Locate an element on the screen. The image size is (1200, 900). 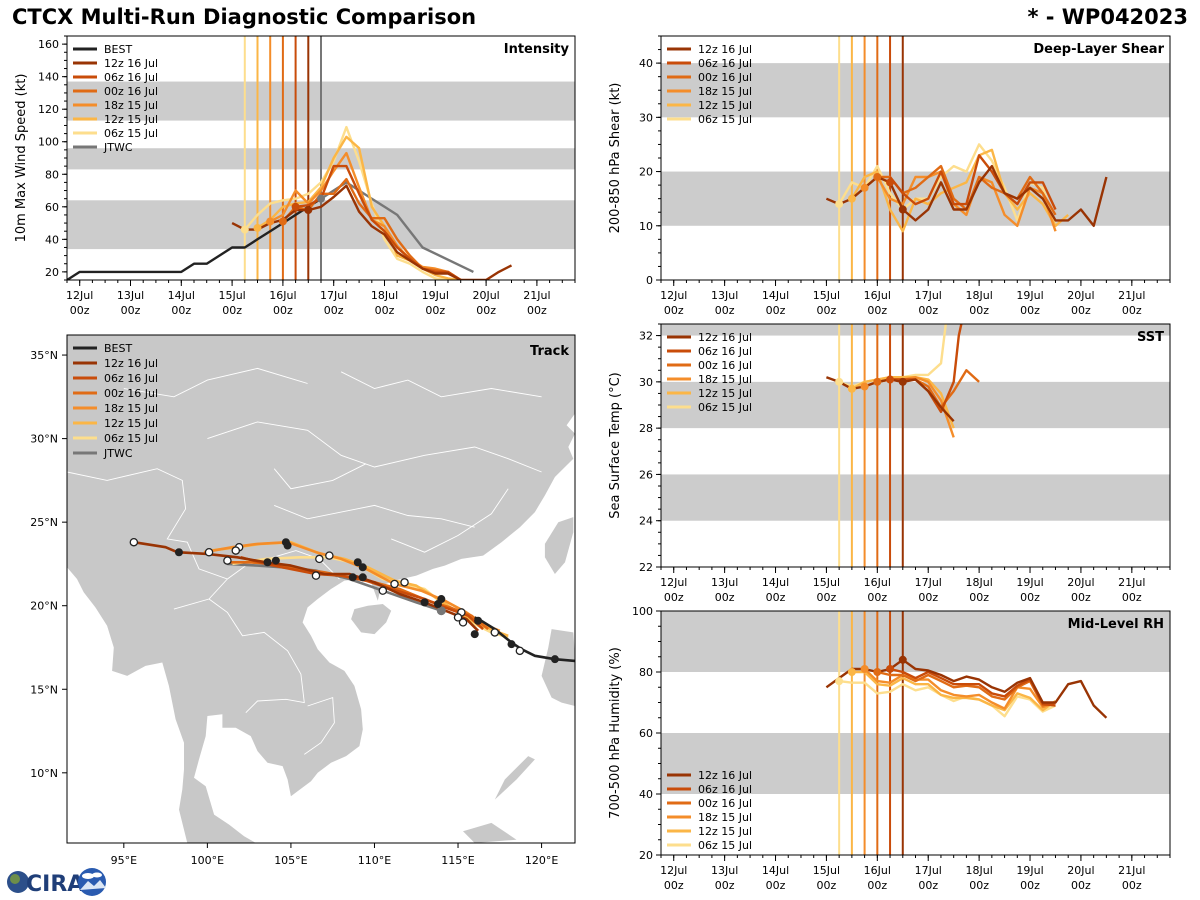
y-axis-label: 200-850 hPa Shear (kt) is located at coordinates (615, 158).